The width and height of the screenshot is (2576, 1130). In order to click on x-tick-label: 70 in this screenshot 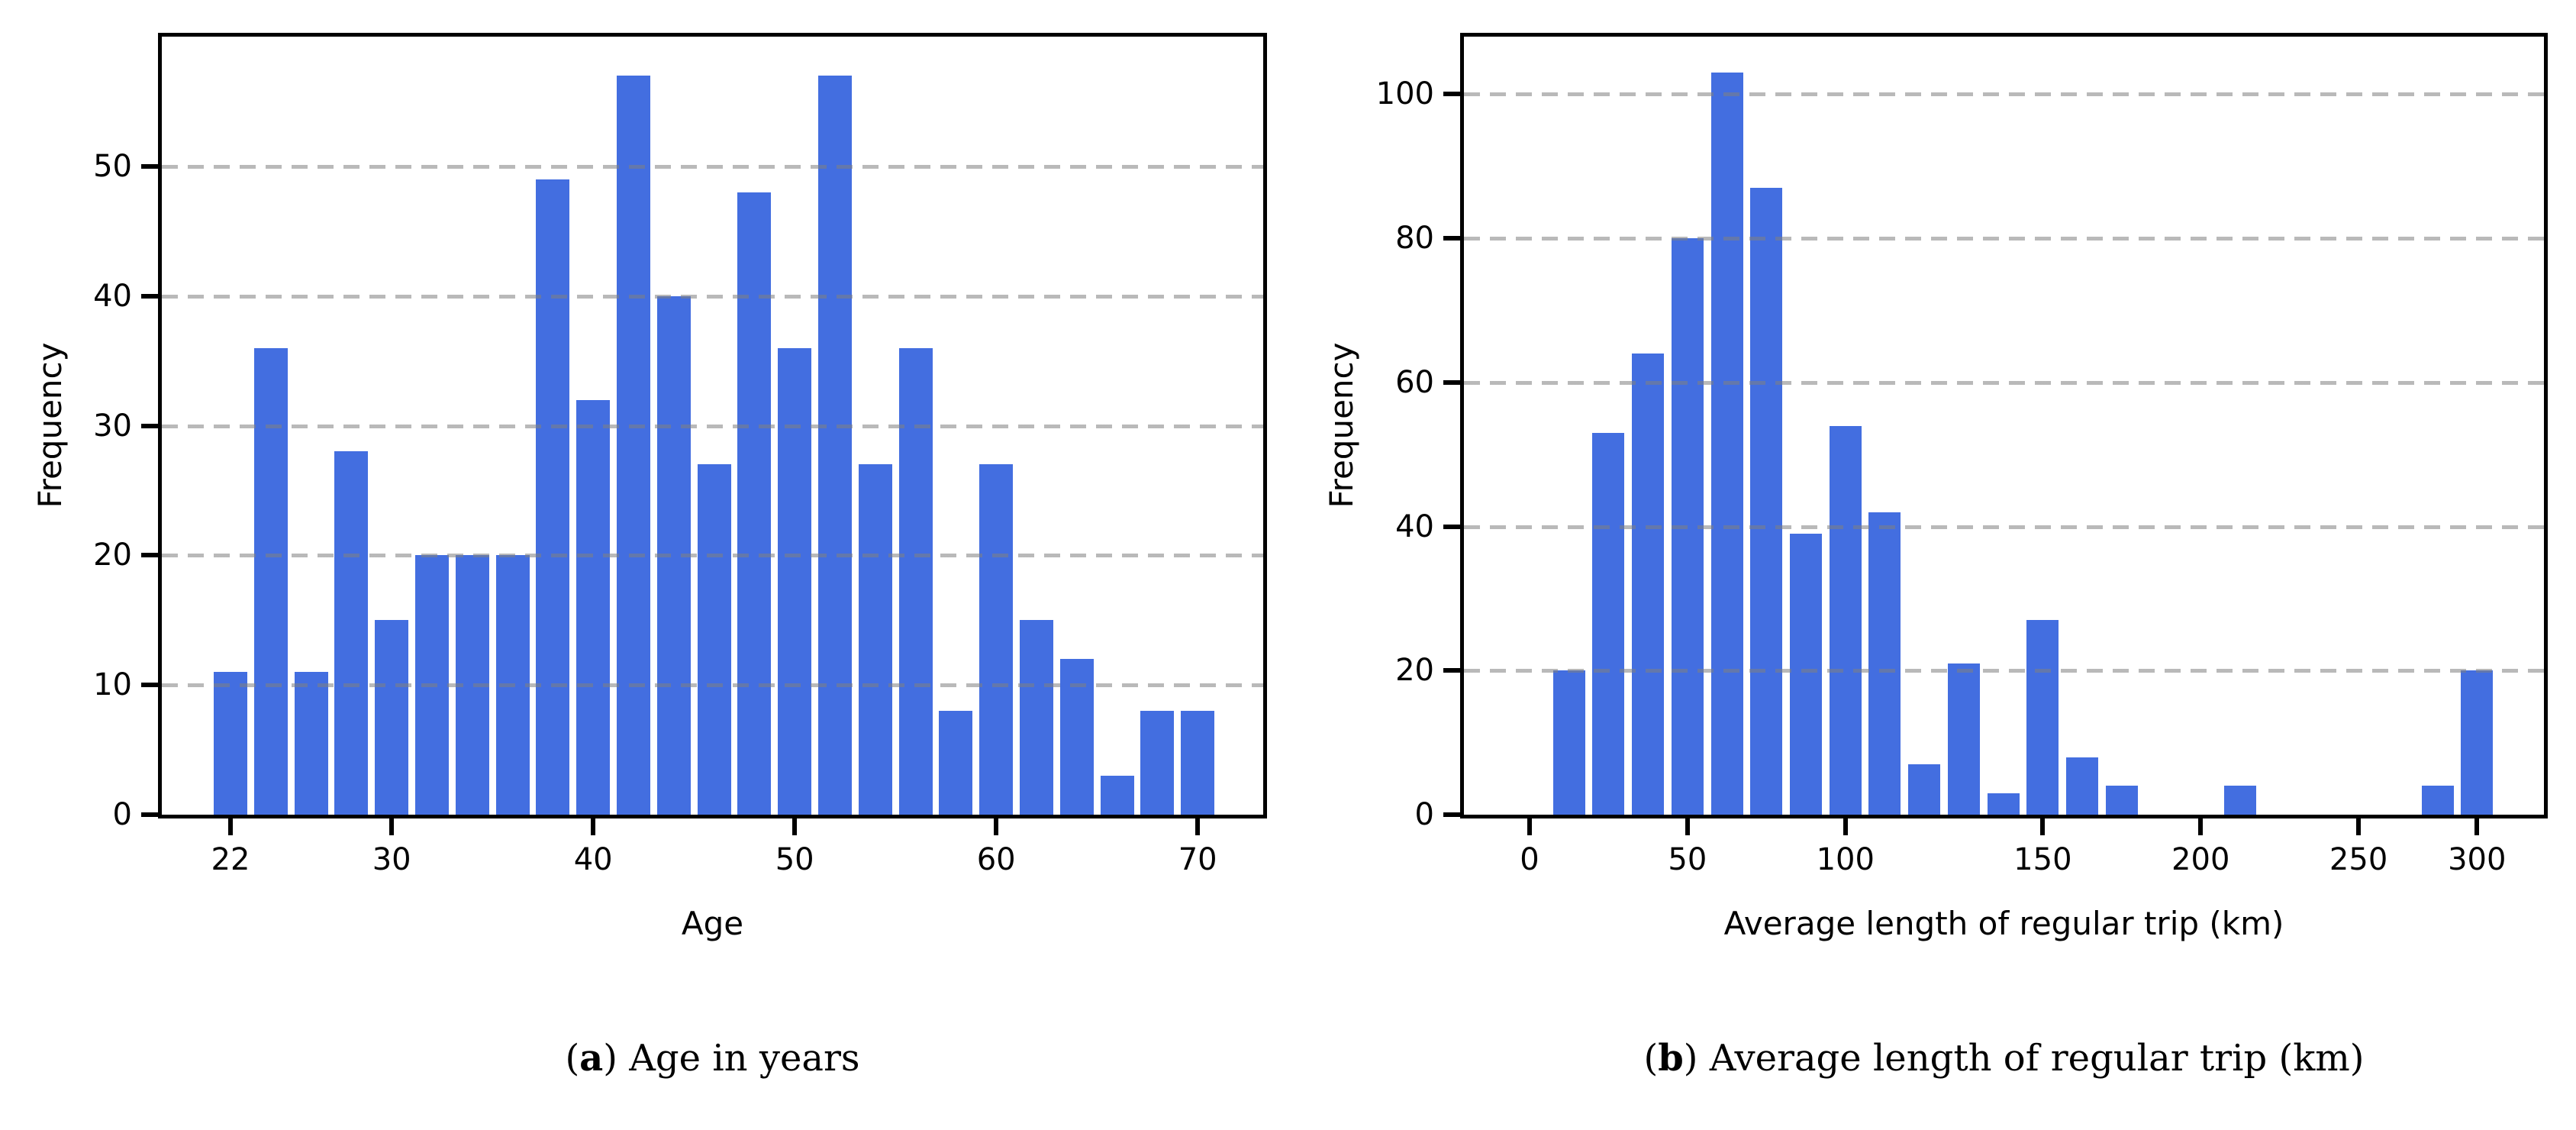, I will do `click(1197, 859)`.